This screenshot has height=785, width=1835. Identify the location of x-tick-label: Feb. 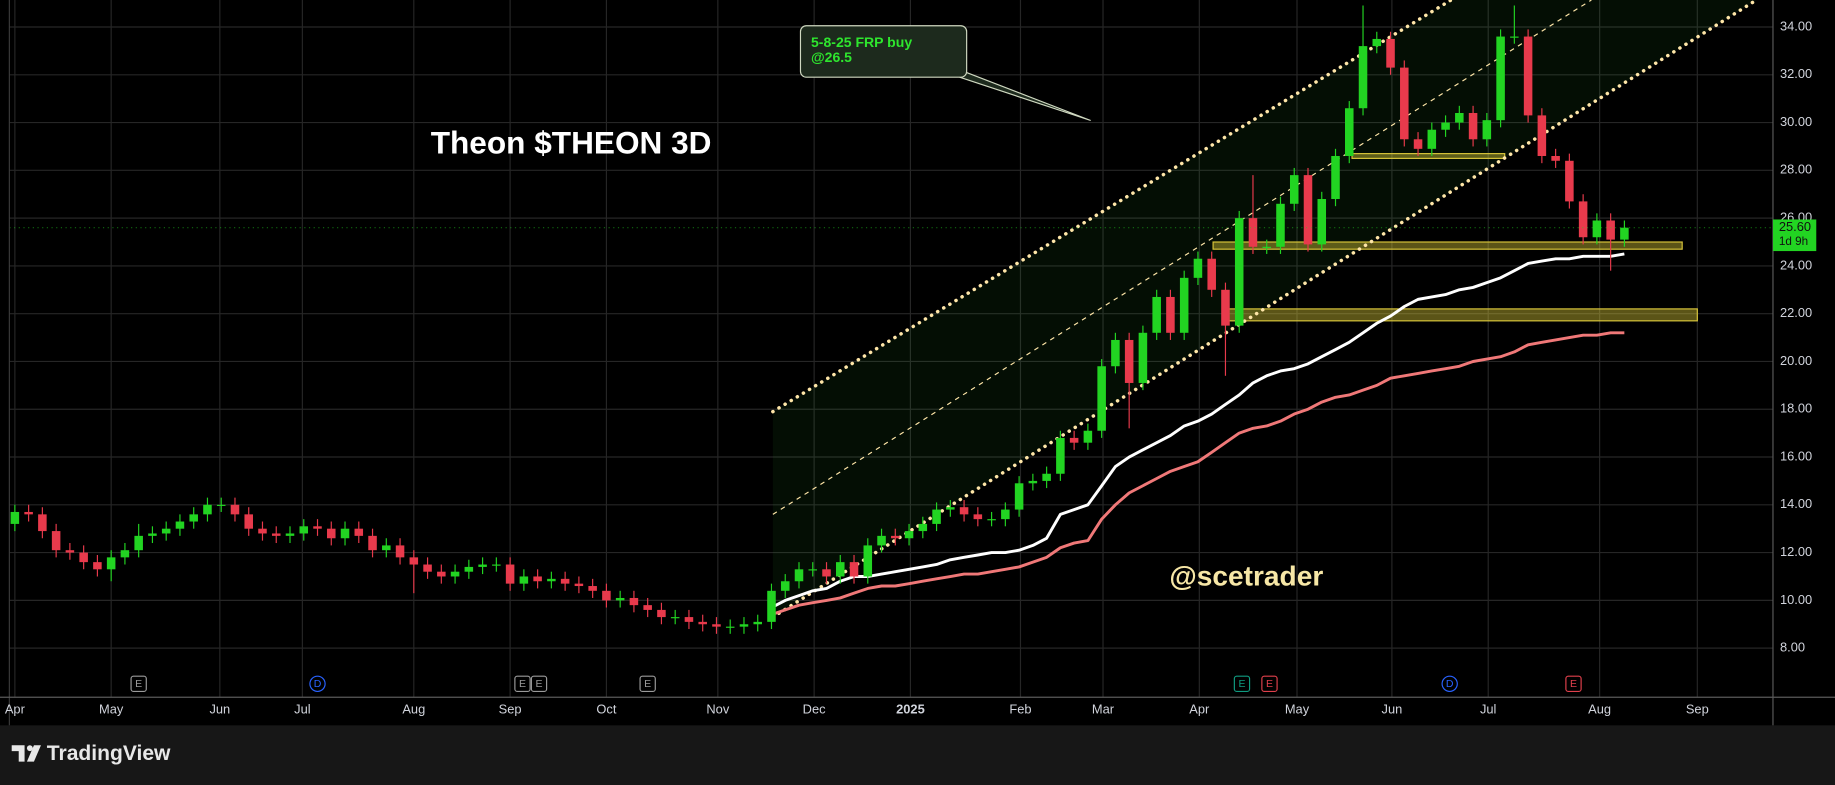
(1020, 709).